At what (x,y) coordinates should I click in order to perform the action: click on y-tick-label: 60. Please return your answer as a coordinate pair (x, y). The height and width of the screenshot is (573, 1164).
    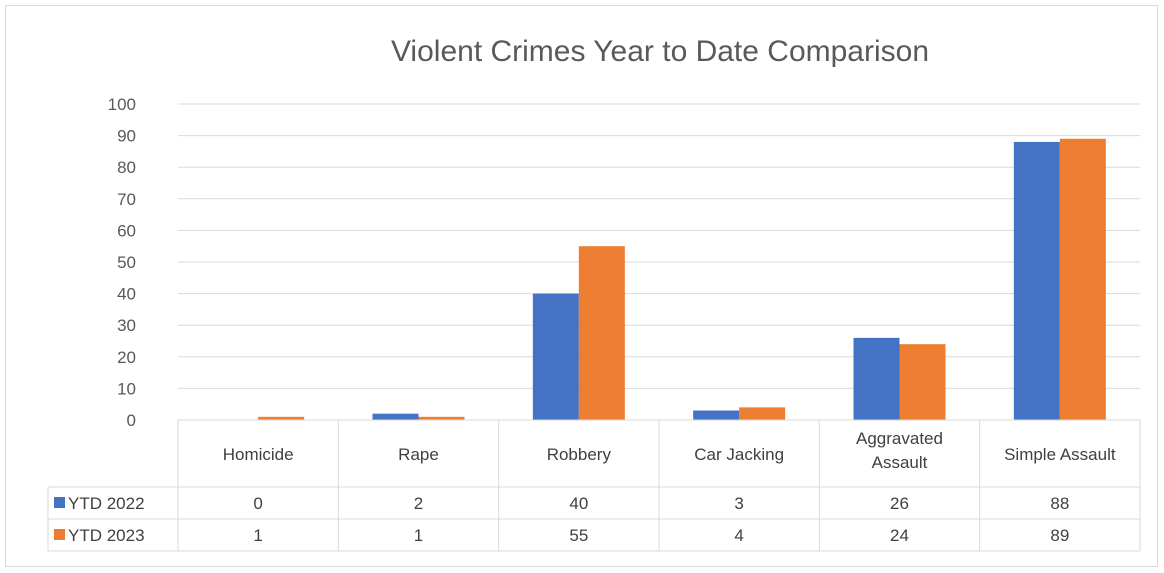
    Looking at the image, I should click on (126, 230).